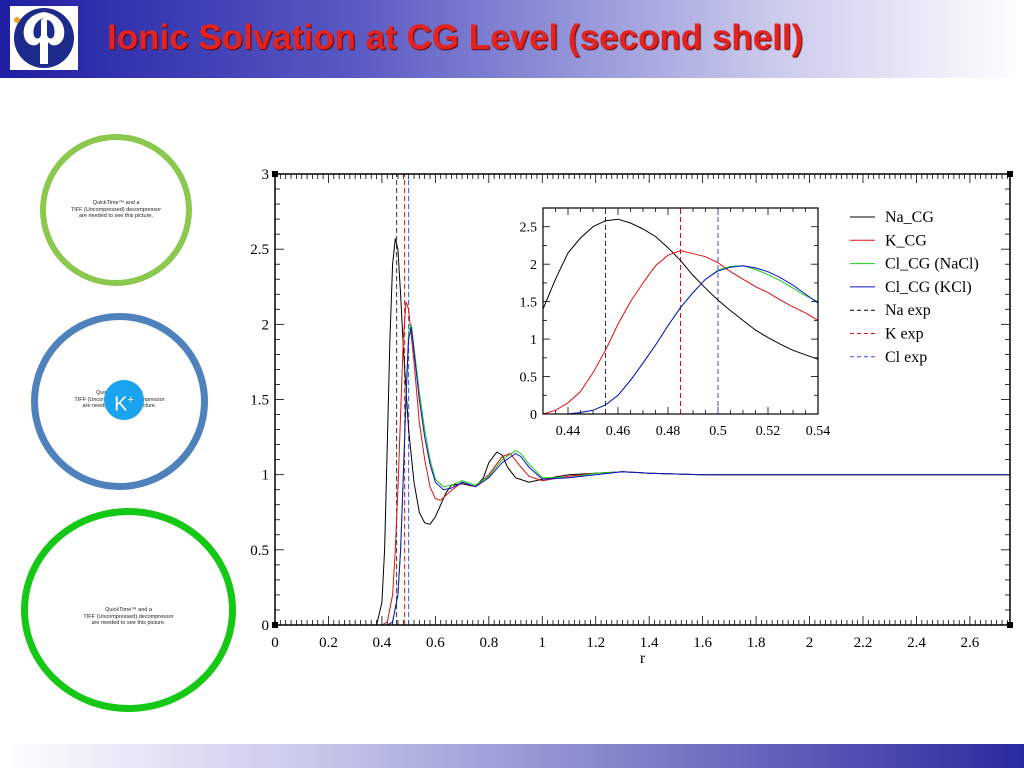 This screenshot has width=1024, height=768. What do you see at coordinates (818, 431) in the screenshot?
I see `inset-x-tick-label: 0.54` at bounding box center [818, 431].